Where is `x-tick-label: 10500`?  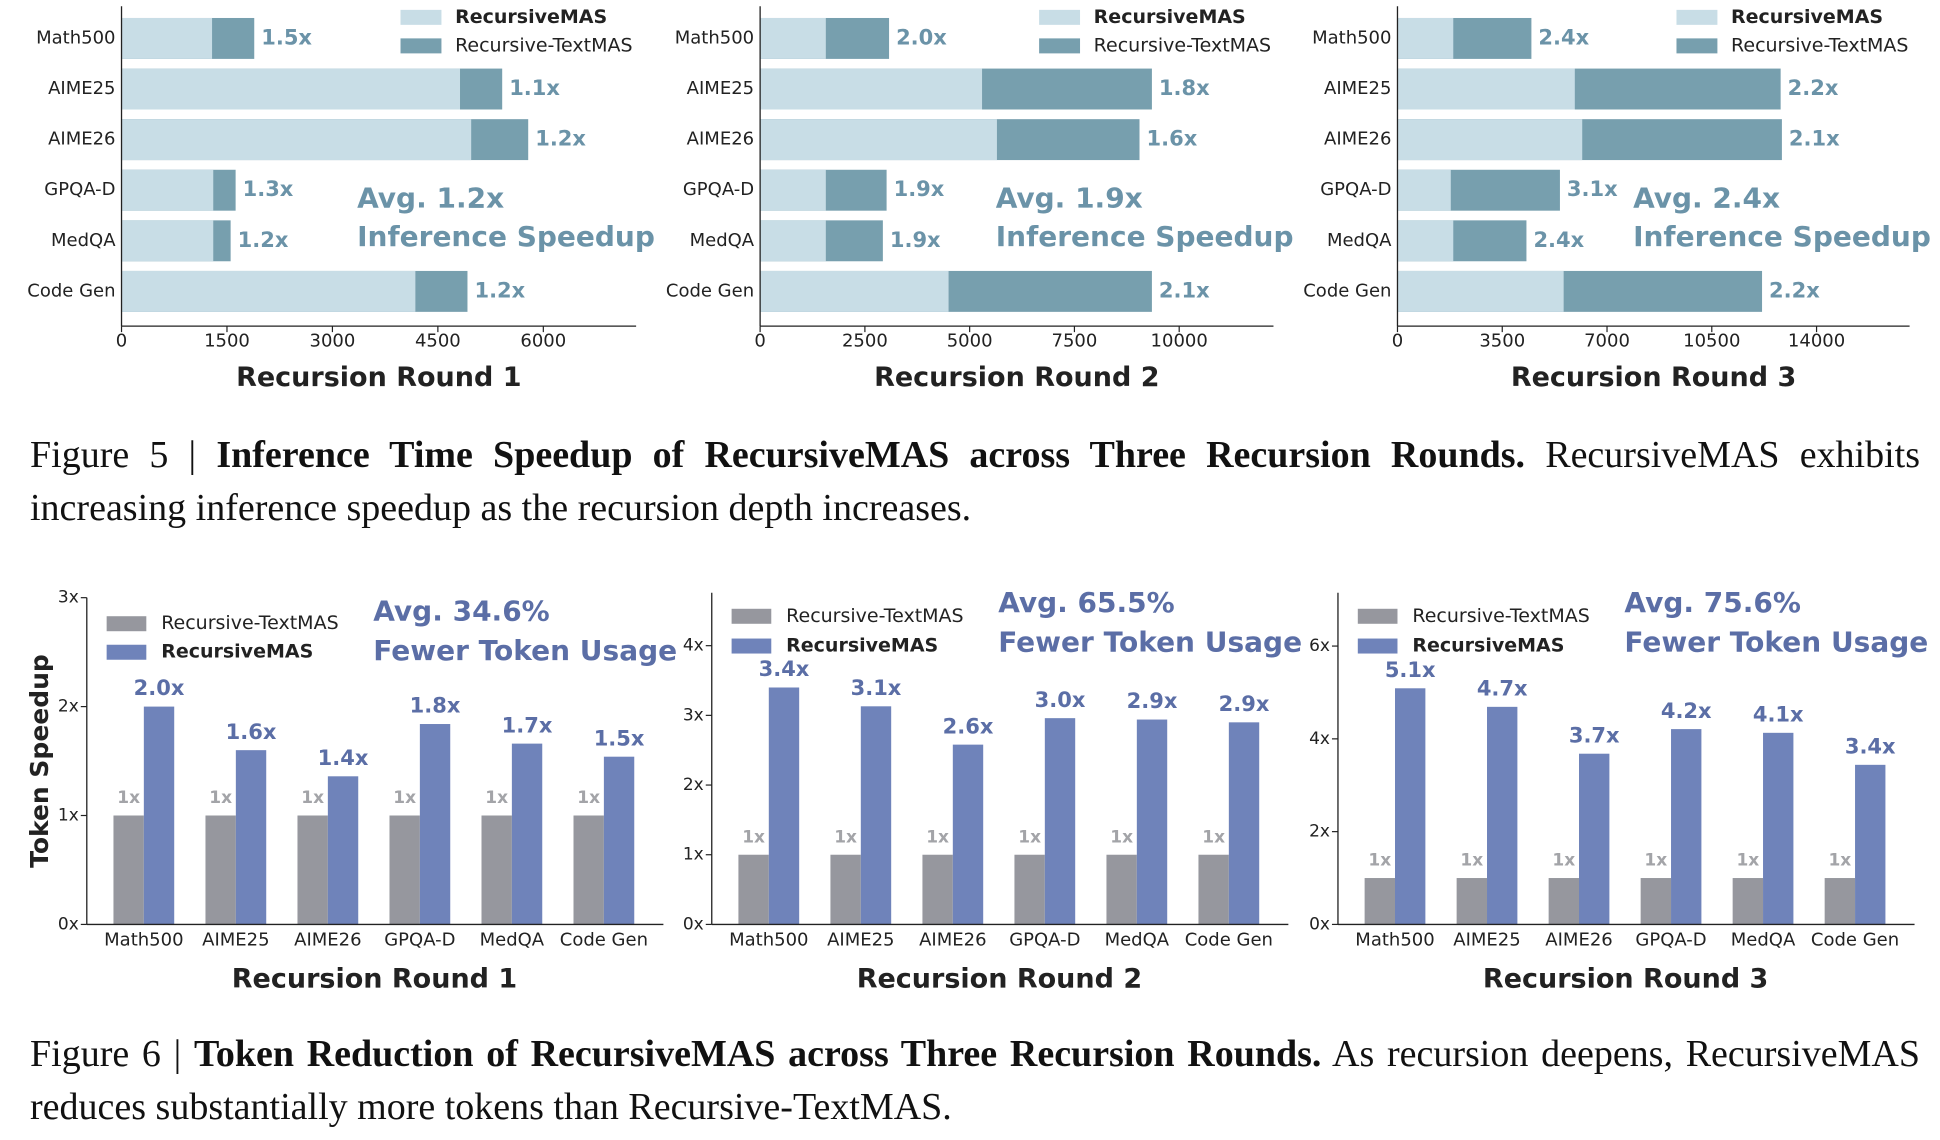
x-tick-label: 10500 is located at coordinates (1711, 341).